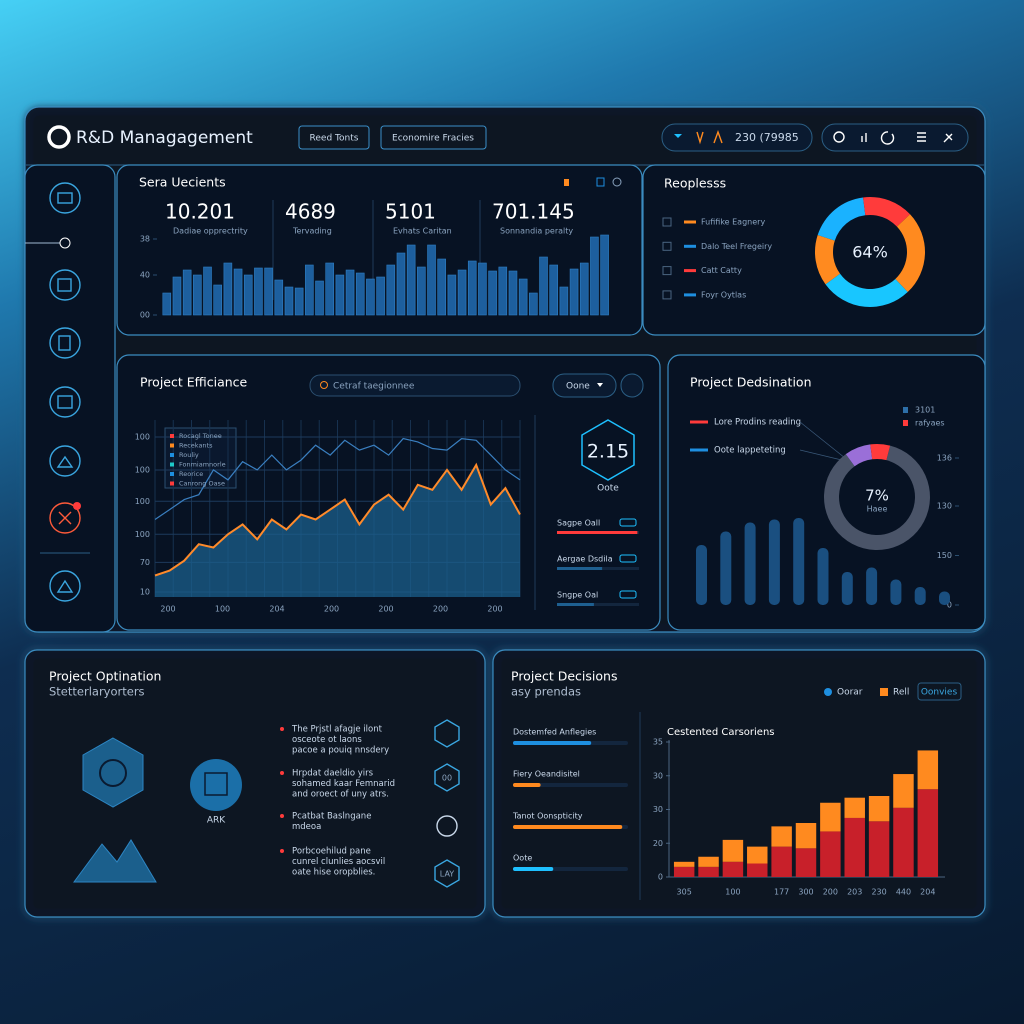 The width and height of the screenshot is (1024, 1024). What do you see at coordinates (600, 385) in the screenshot?
I see `dropdown-arrow` at bounding box center [600, 385].